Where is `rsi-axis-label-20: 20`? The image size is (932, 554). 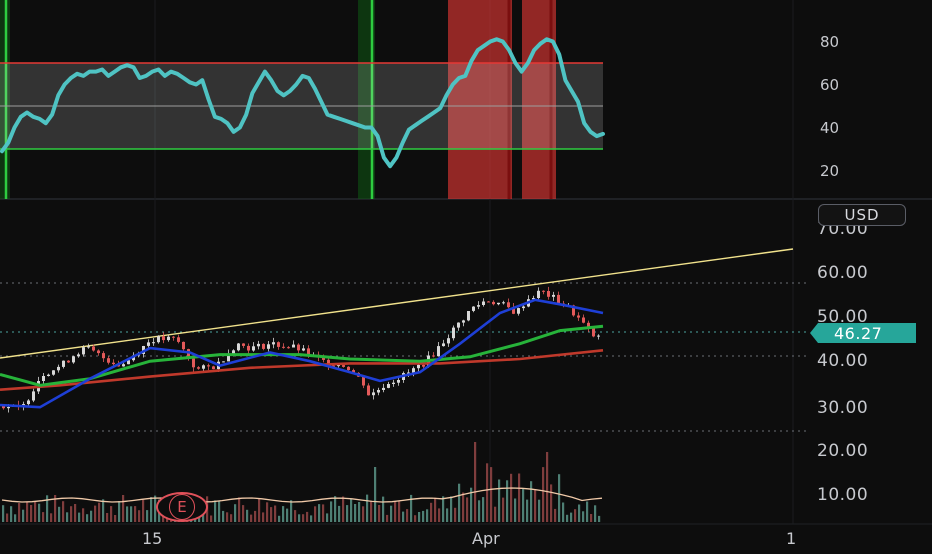
rsi-axis-label-20: 20 is located at coordinates (829, 171).